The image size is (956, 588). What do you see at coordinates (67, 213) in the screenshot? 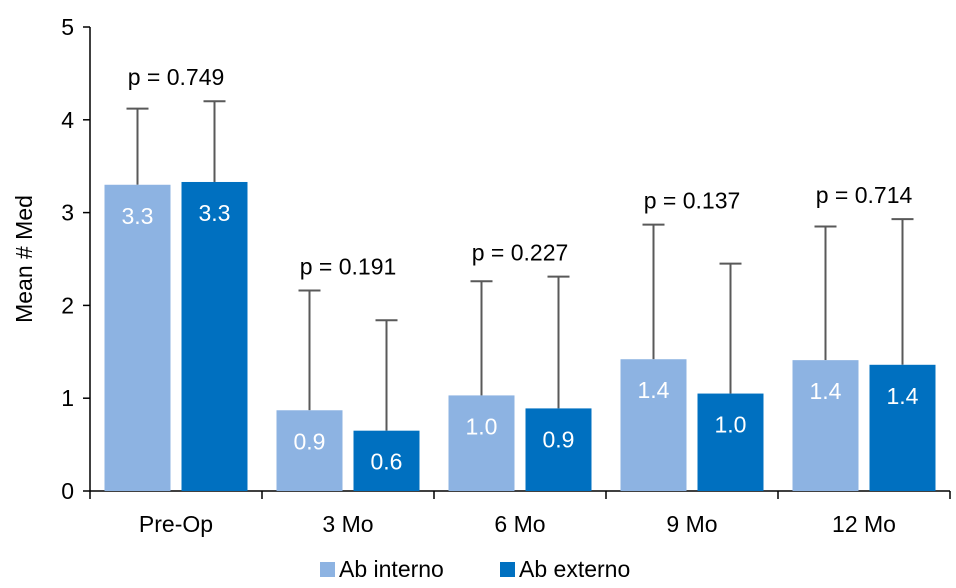
I see `y-tick-label: 3` at bounding box center [67, 213].